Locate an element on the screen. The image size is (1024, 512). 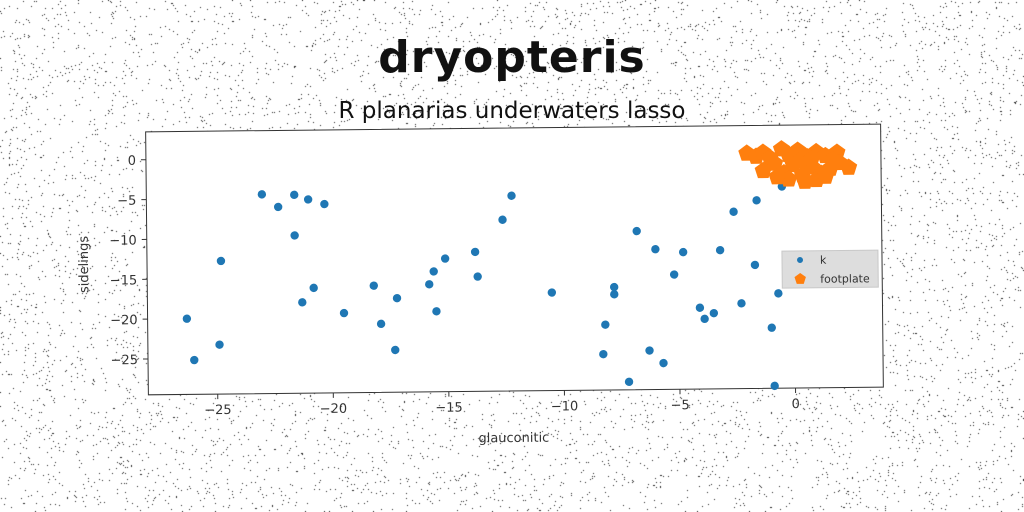
legend-box is located at coordinates (830, 269).